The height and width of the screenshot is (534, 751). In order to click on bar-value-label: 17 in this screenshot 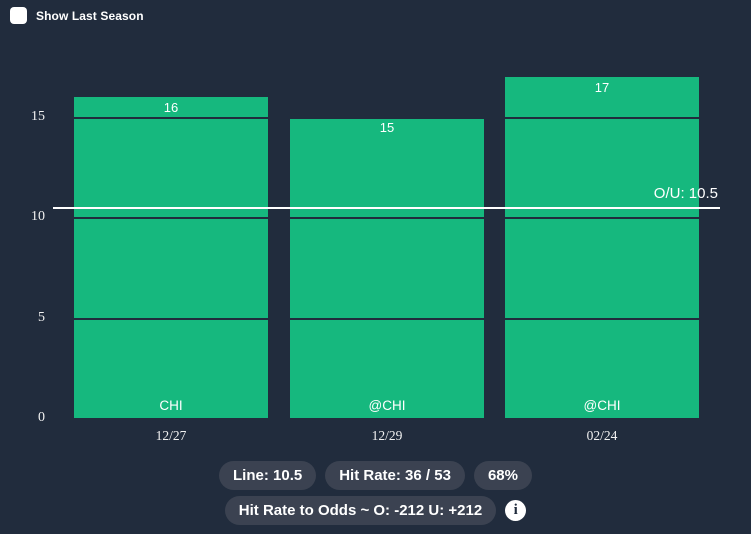, I will do `click(602, 87)`.